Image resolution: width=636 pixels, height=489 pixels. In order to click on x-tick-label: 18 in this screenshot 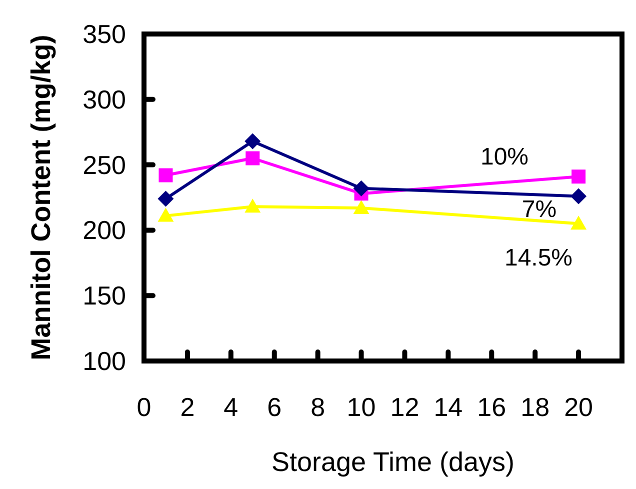, I will do `click(535, 407)`.